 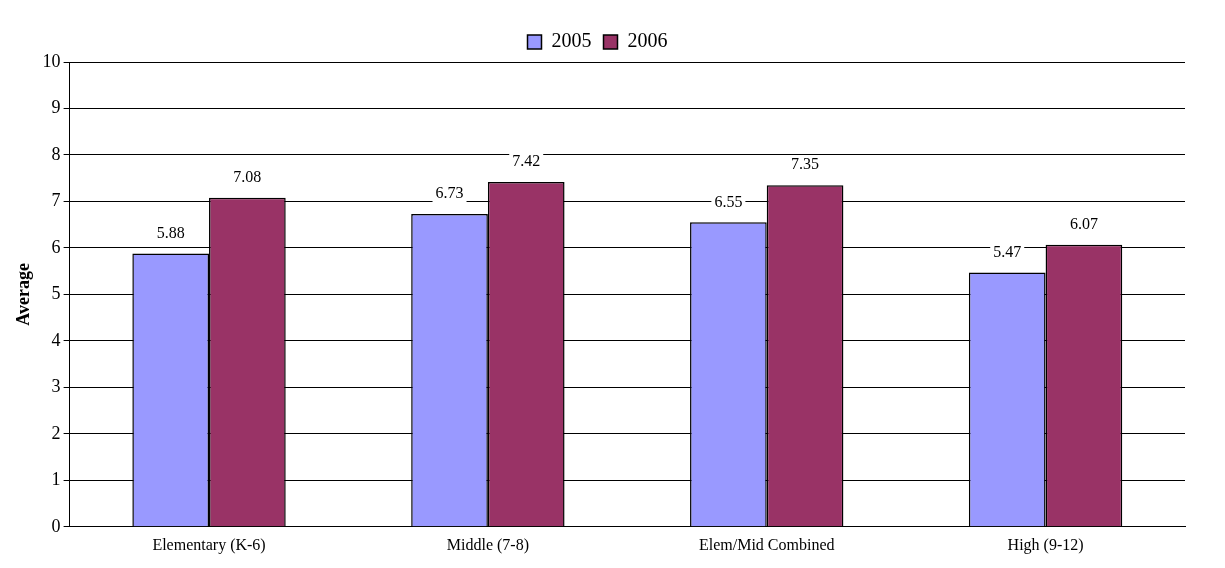 I want to click on data-label: 5.88, so click(x=170, y=232).